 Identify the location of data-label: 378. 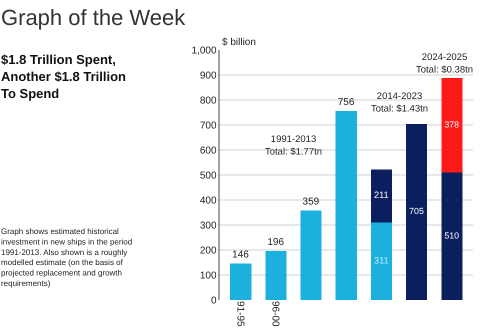
(452, 124).